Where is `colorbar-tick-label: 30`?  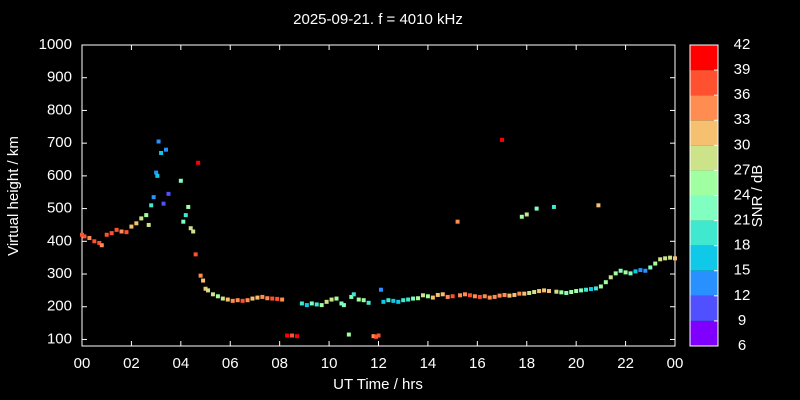
colorbar-tick-label: 30 is located at coordinates (742, 144).